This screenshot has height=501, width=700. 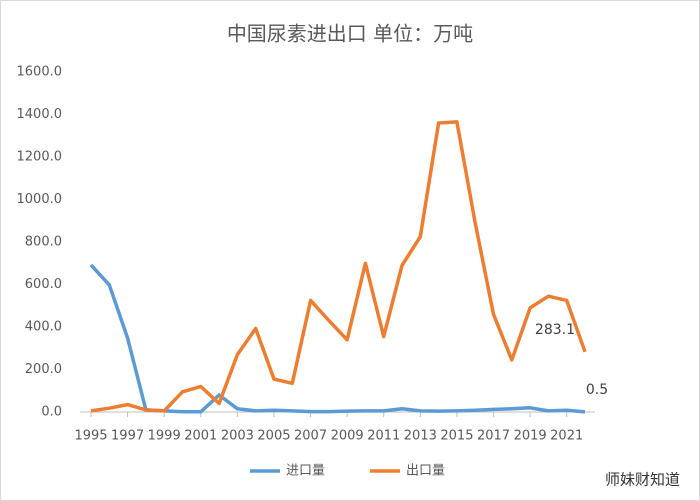 I want to click on y-tick-label: 1200.0, so click(x=40, y=157).